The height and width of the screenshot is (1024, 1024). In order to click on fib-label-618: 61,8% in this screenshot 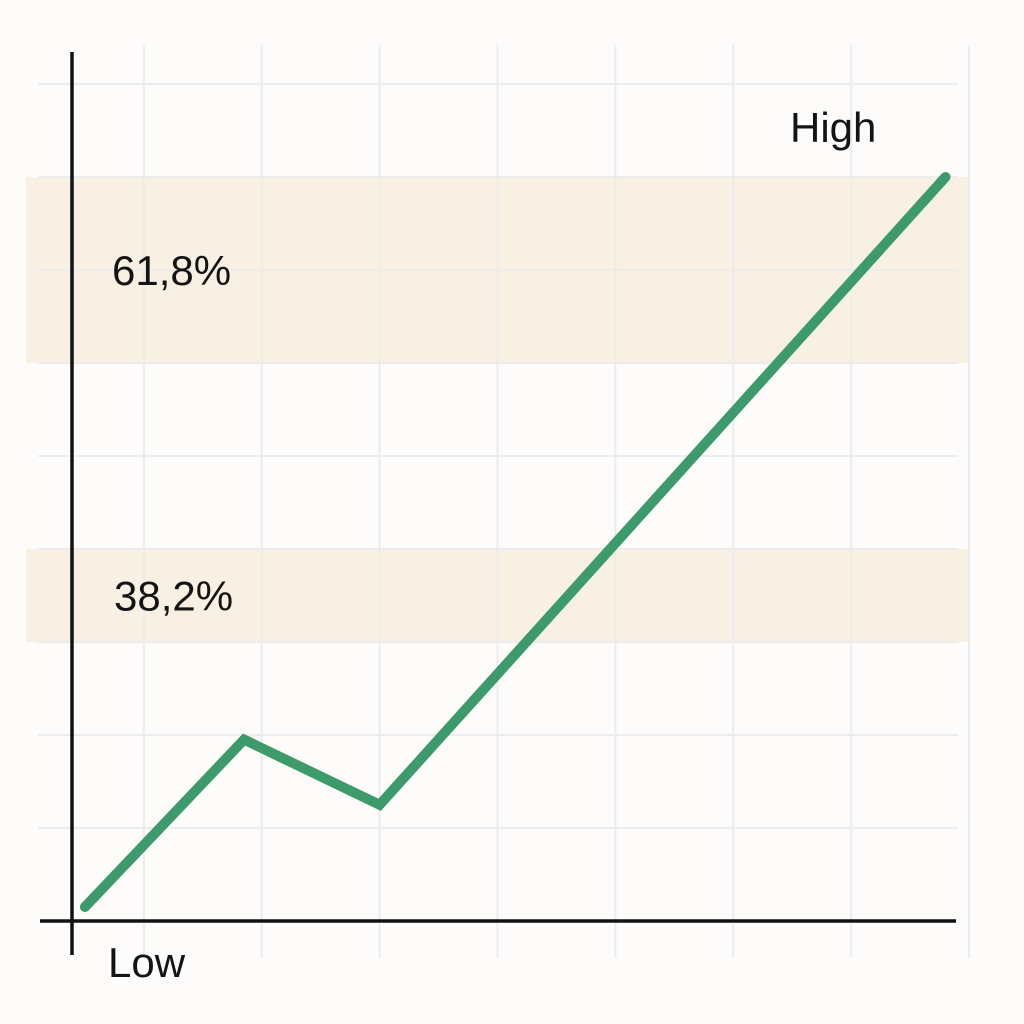, I will do `click(171, 270)`.